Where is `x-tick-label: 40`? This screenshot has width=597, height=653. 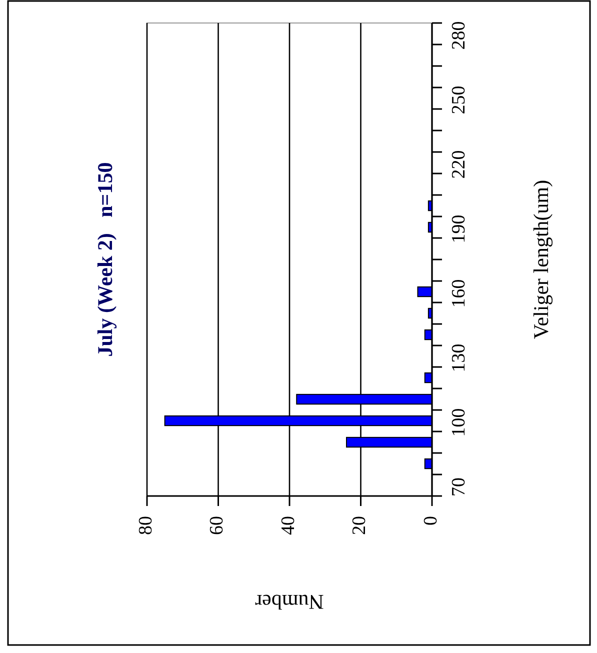
x-tick-label: 40 is located at coordinates (288, 525).